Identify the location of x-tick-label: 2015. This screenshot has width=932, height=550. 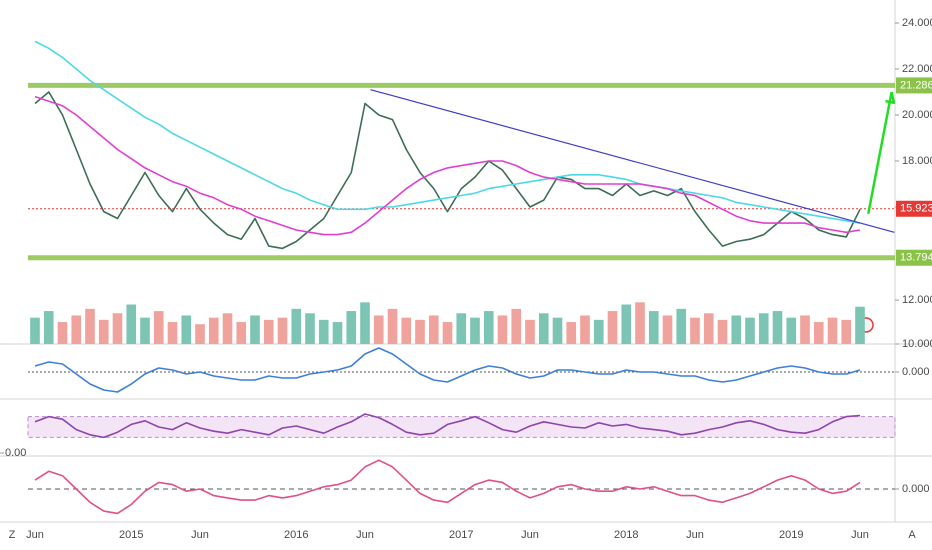
(131, 535).